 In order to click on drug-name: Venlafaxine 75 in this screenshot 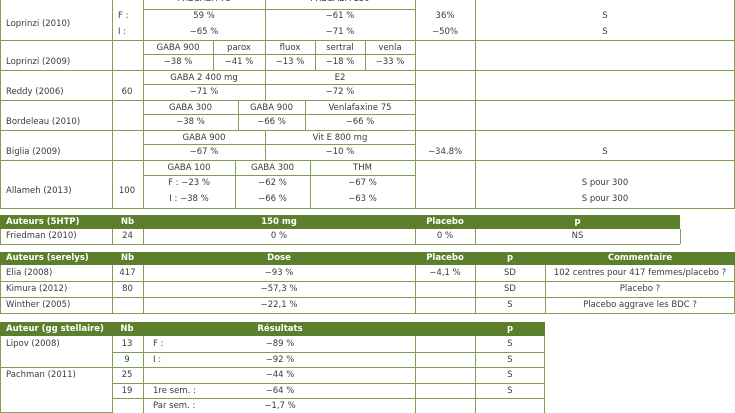, I will do `click(360, 107)`.